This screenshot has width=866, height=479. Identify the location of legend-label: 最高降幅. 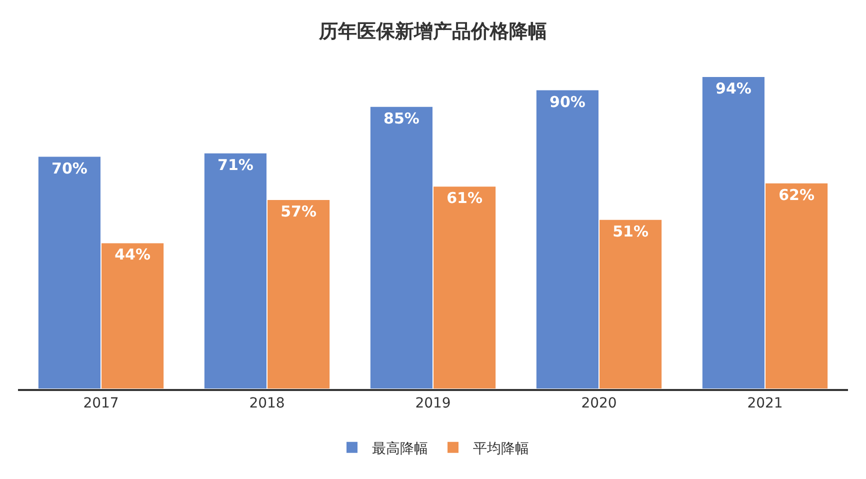
(400, 448).